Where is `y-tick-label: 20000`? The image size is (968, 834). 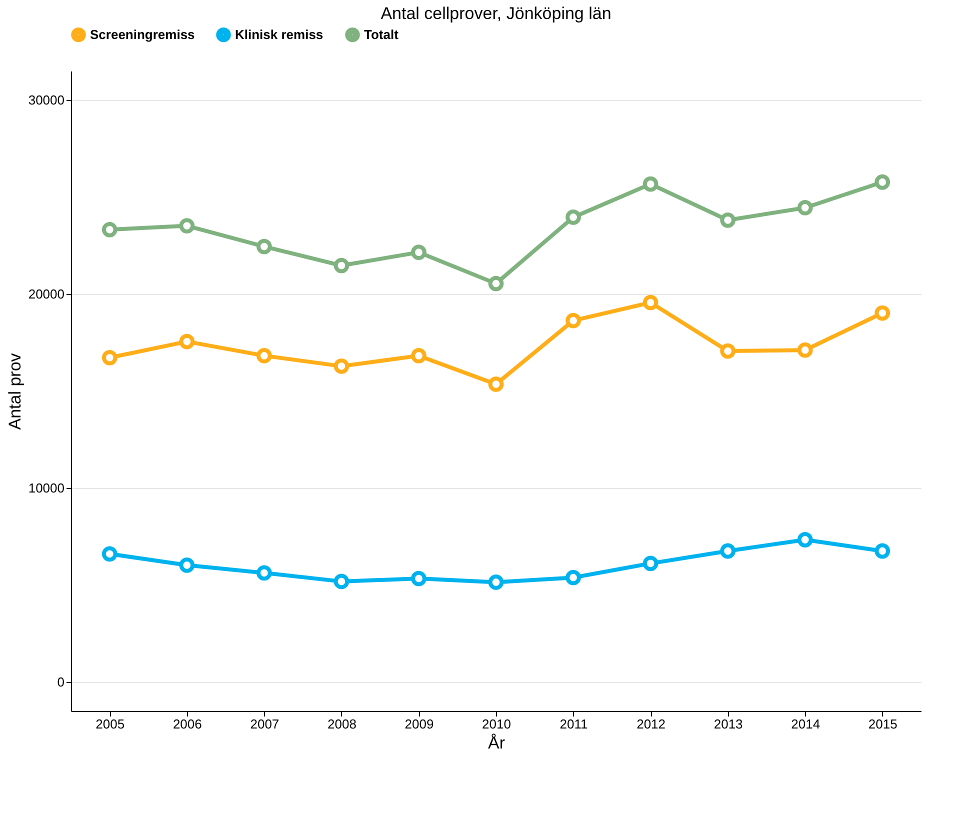
y-tick-label: 20000 is located at coordinates (46, 294).